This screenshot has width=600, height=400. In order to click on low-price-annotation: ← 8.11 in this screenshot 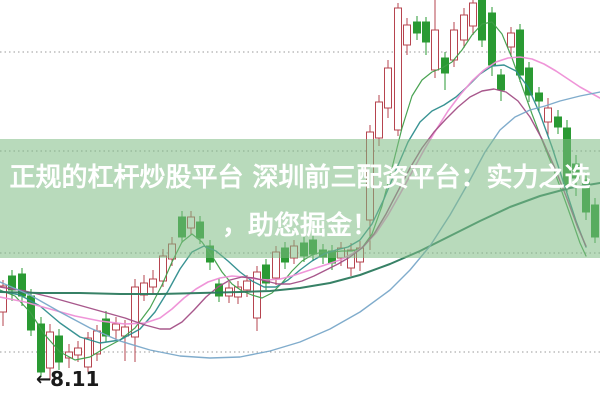, I will do `click(67, 379)`.